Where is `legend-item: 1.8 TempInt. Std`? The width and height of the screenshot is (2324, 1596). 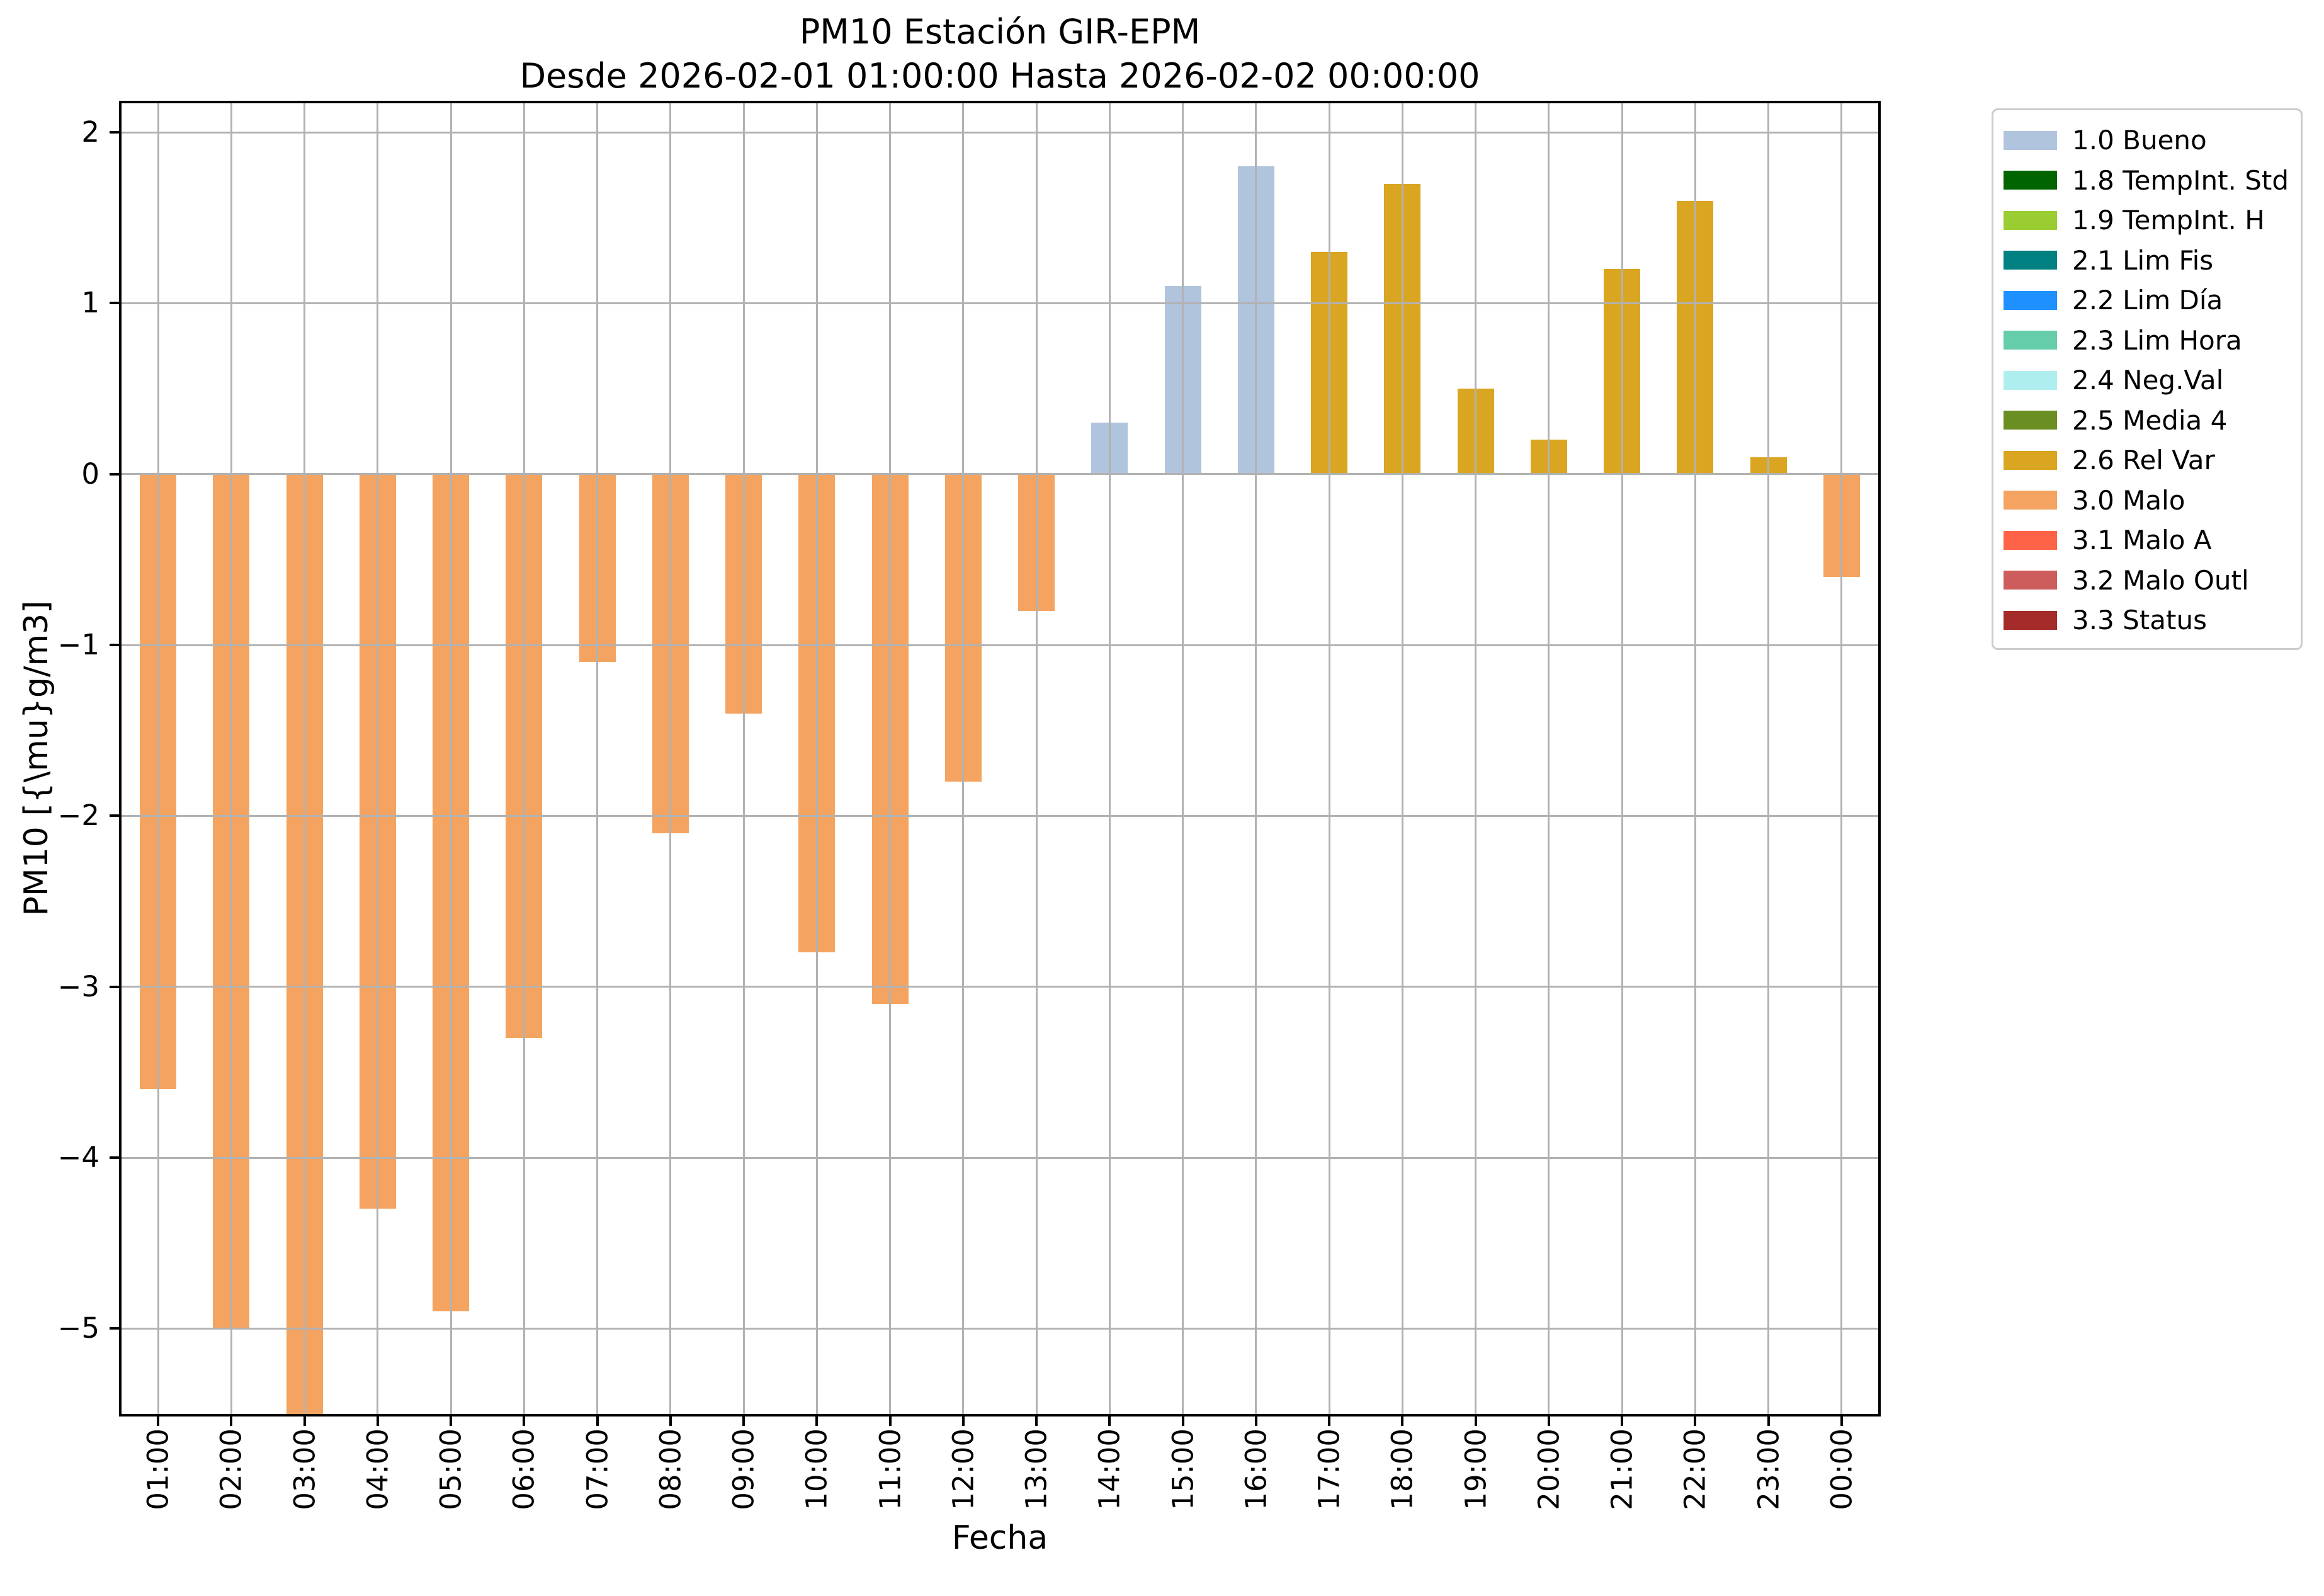 legend-item: 1.8 TempInt. Std is located at coordinates (2149, 181).